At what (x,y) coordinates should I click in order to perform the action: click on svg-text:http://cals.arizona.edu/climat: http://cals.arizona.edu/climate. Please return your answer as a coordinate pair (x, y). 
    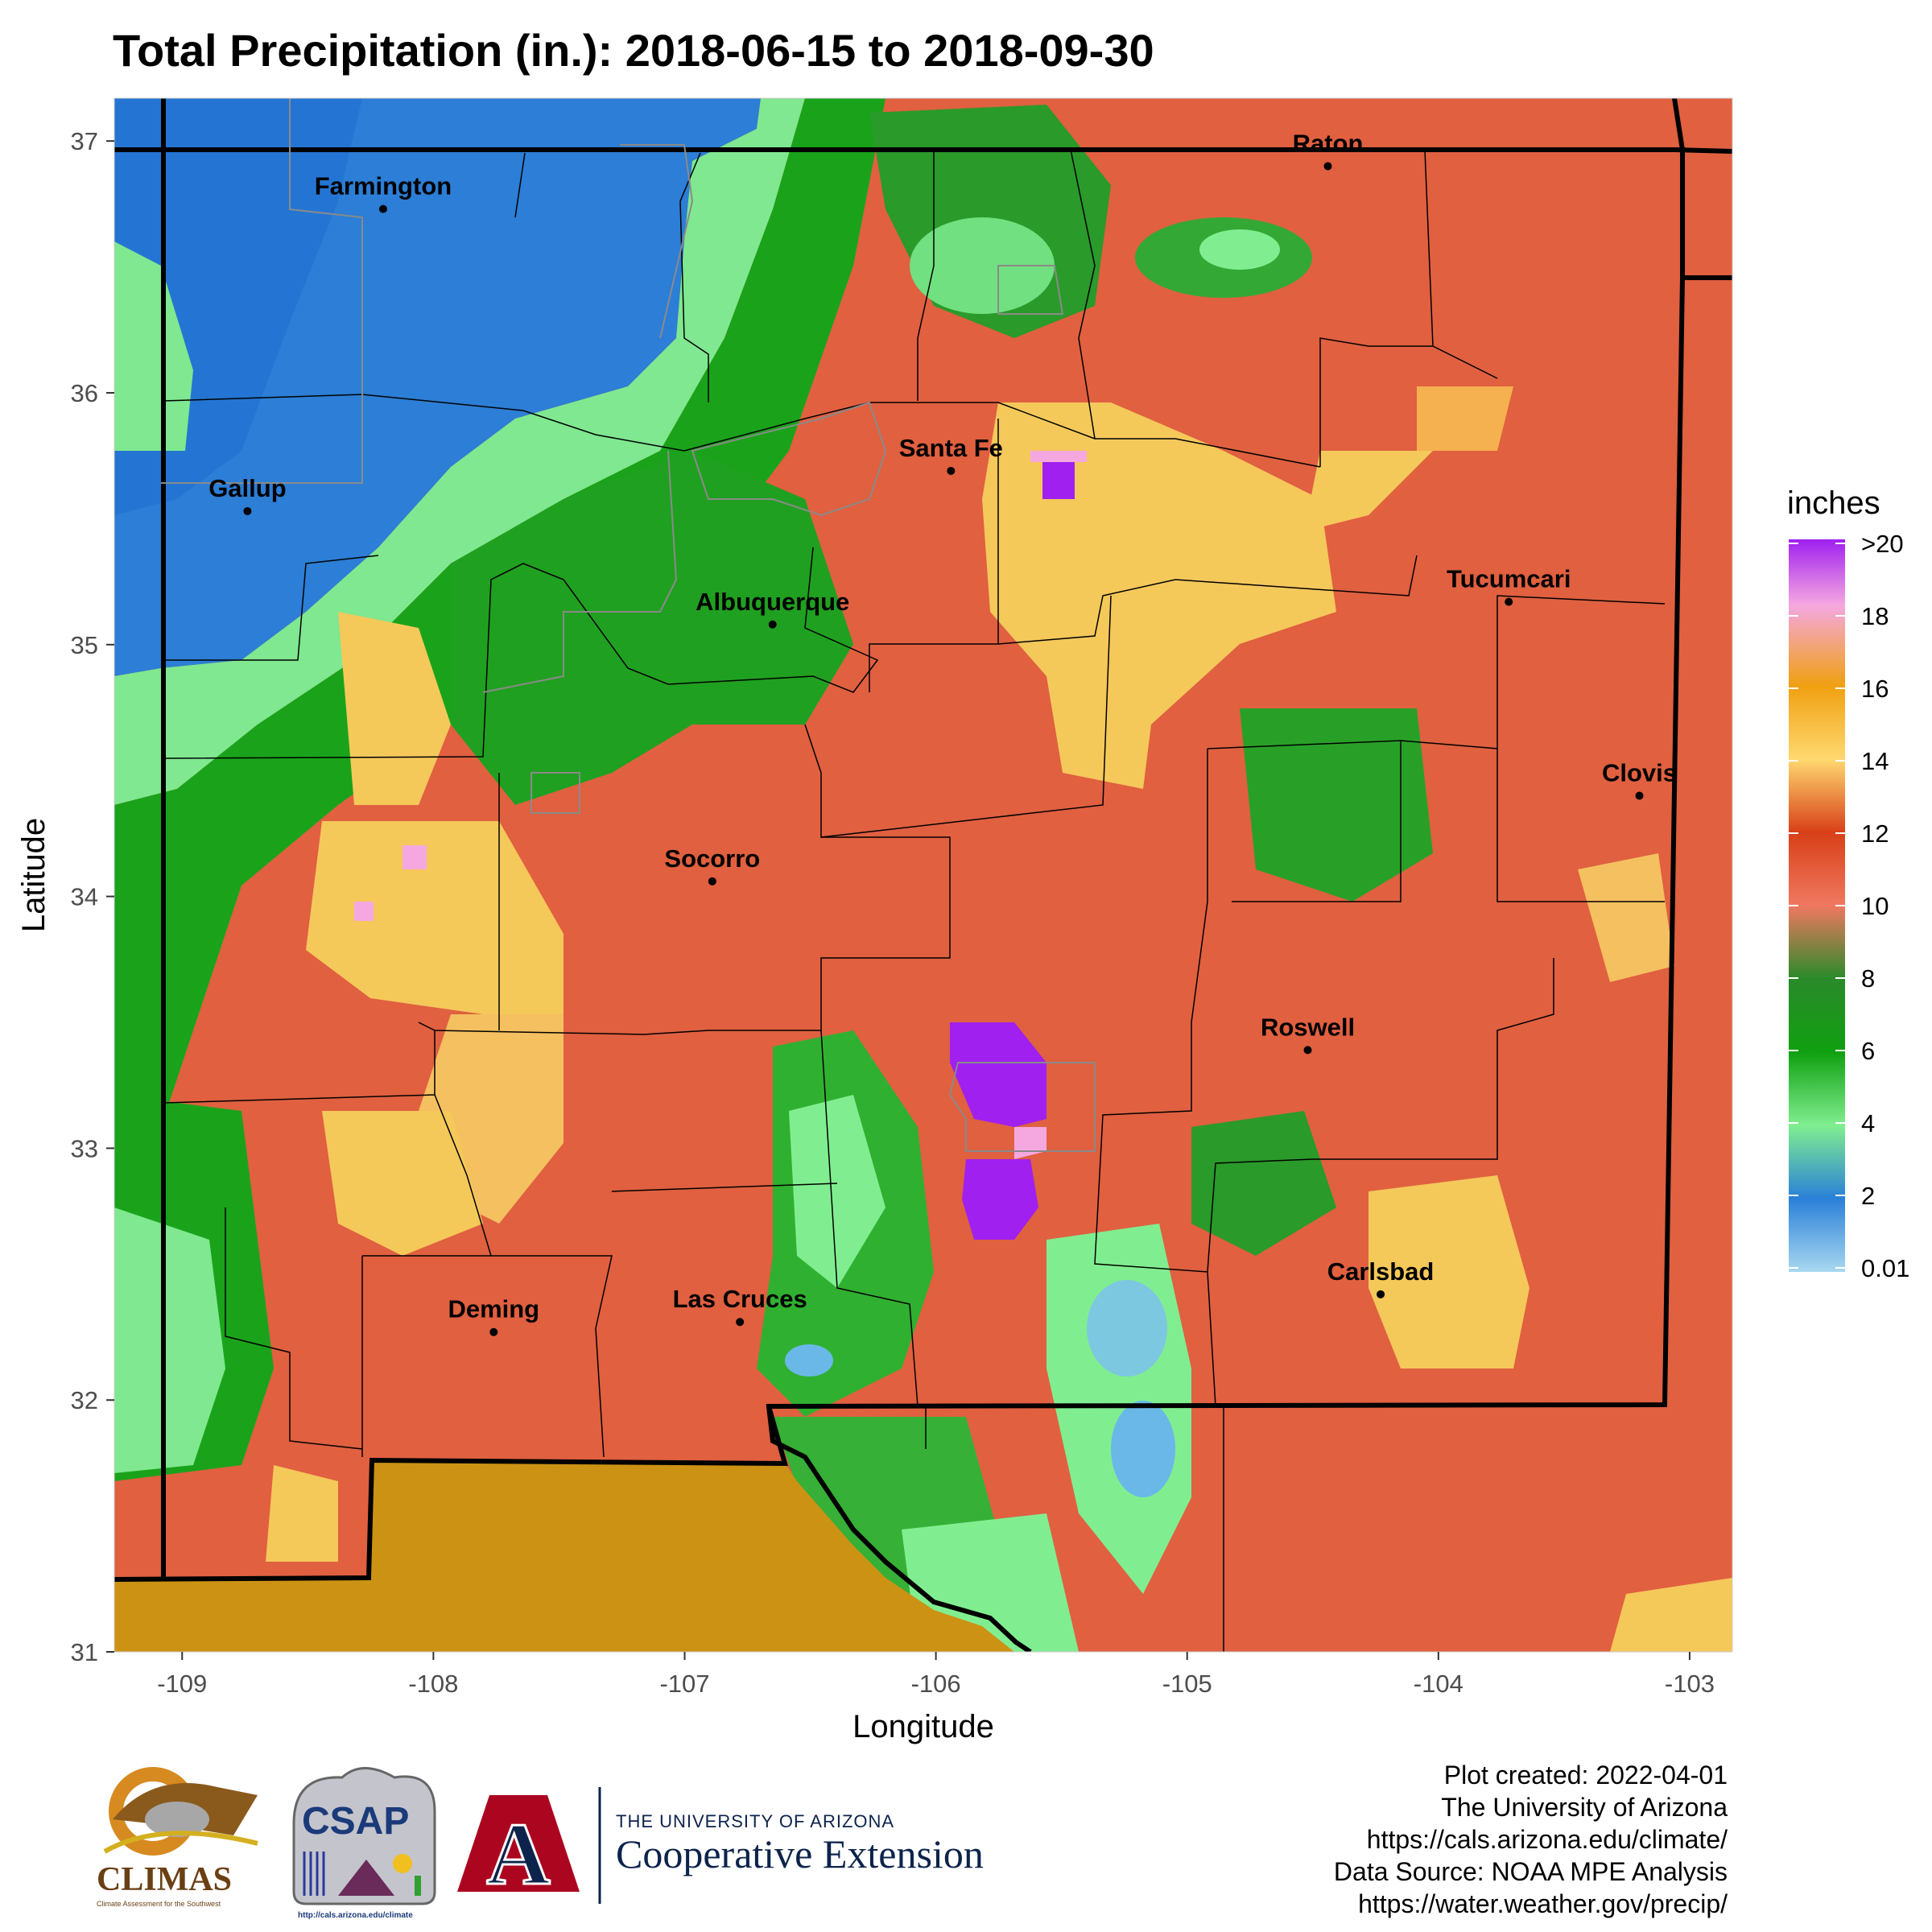
    Looking at the image, I should click on (355, 1915).